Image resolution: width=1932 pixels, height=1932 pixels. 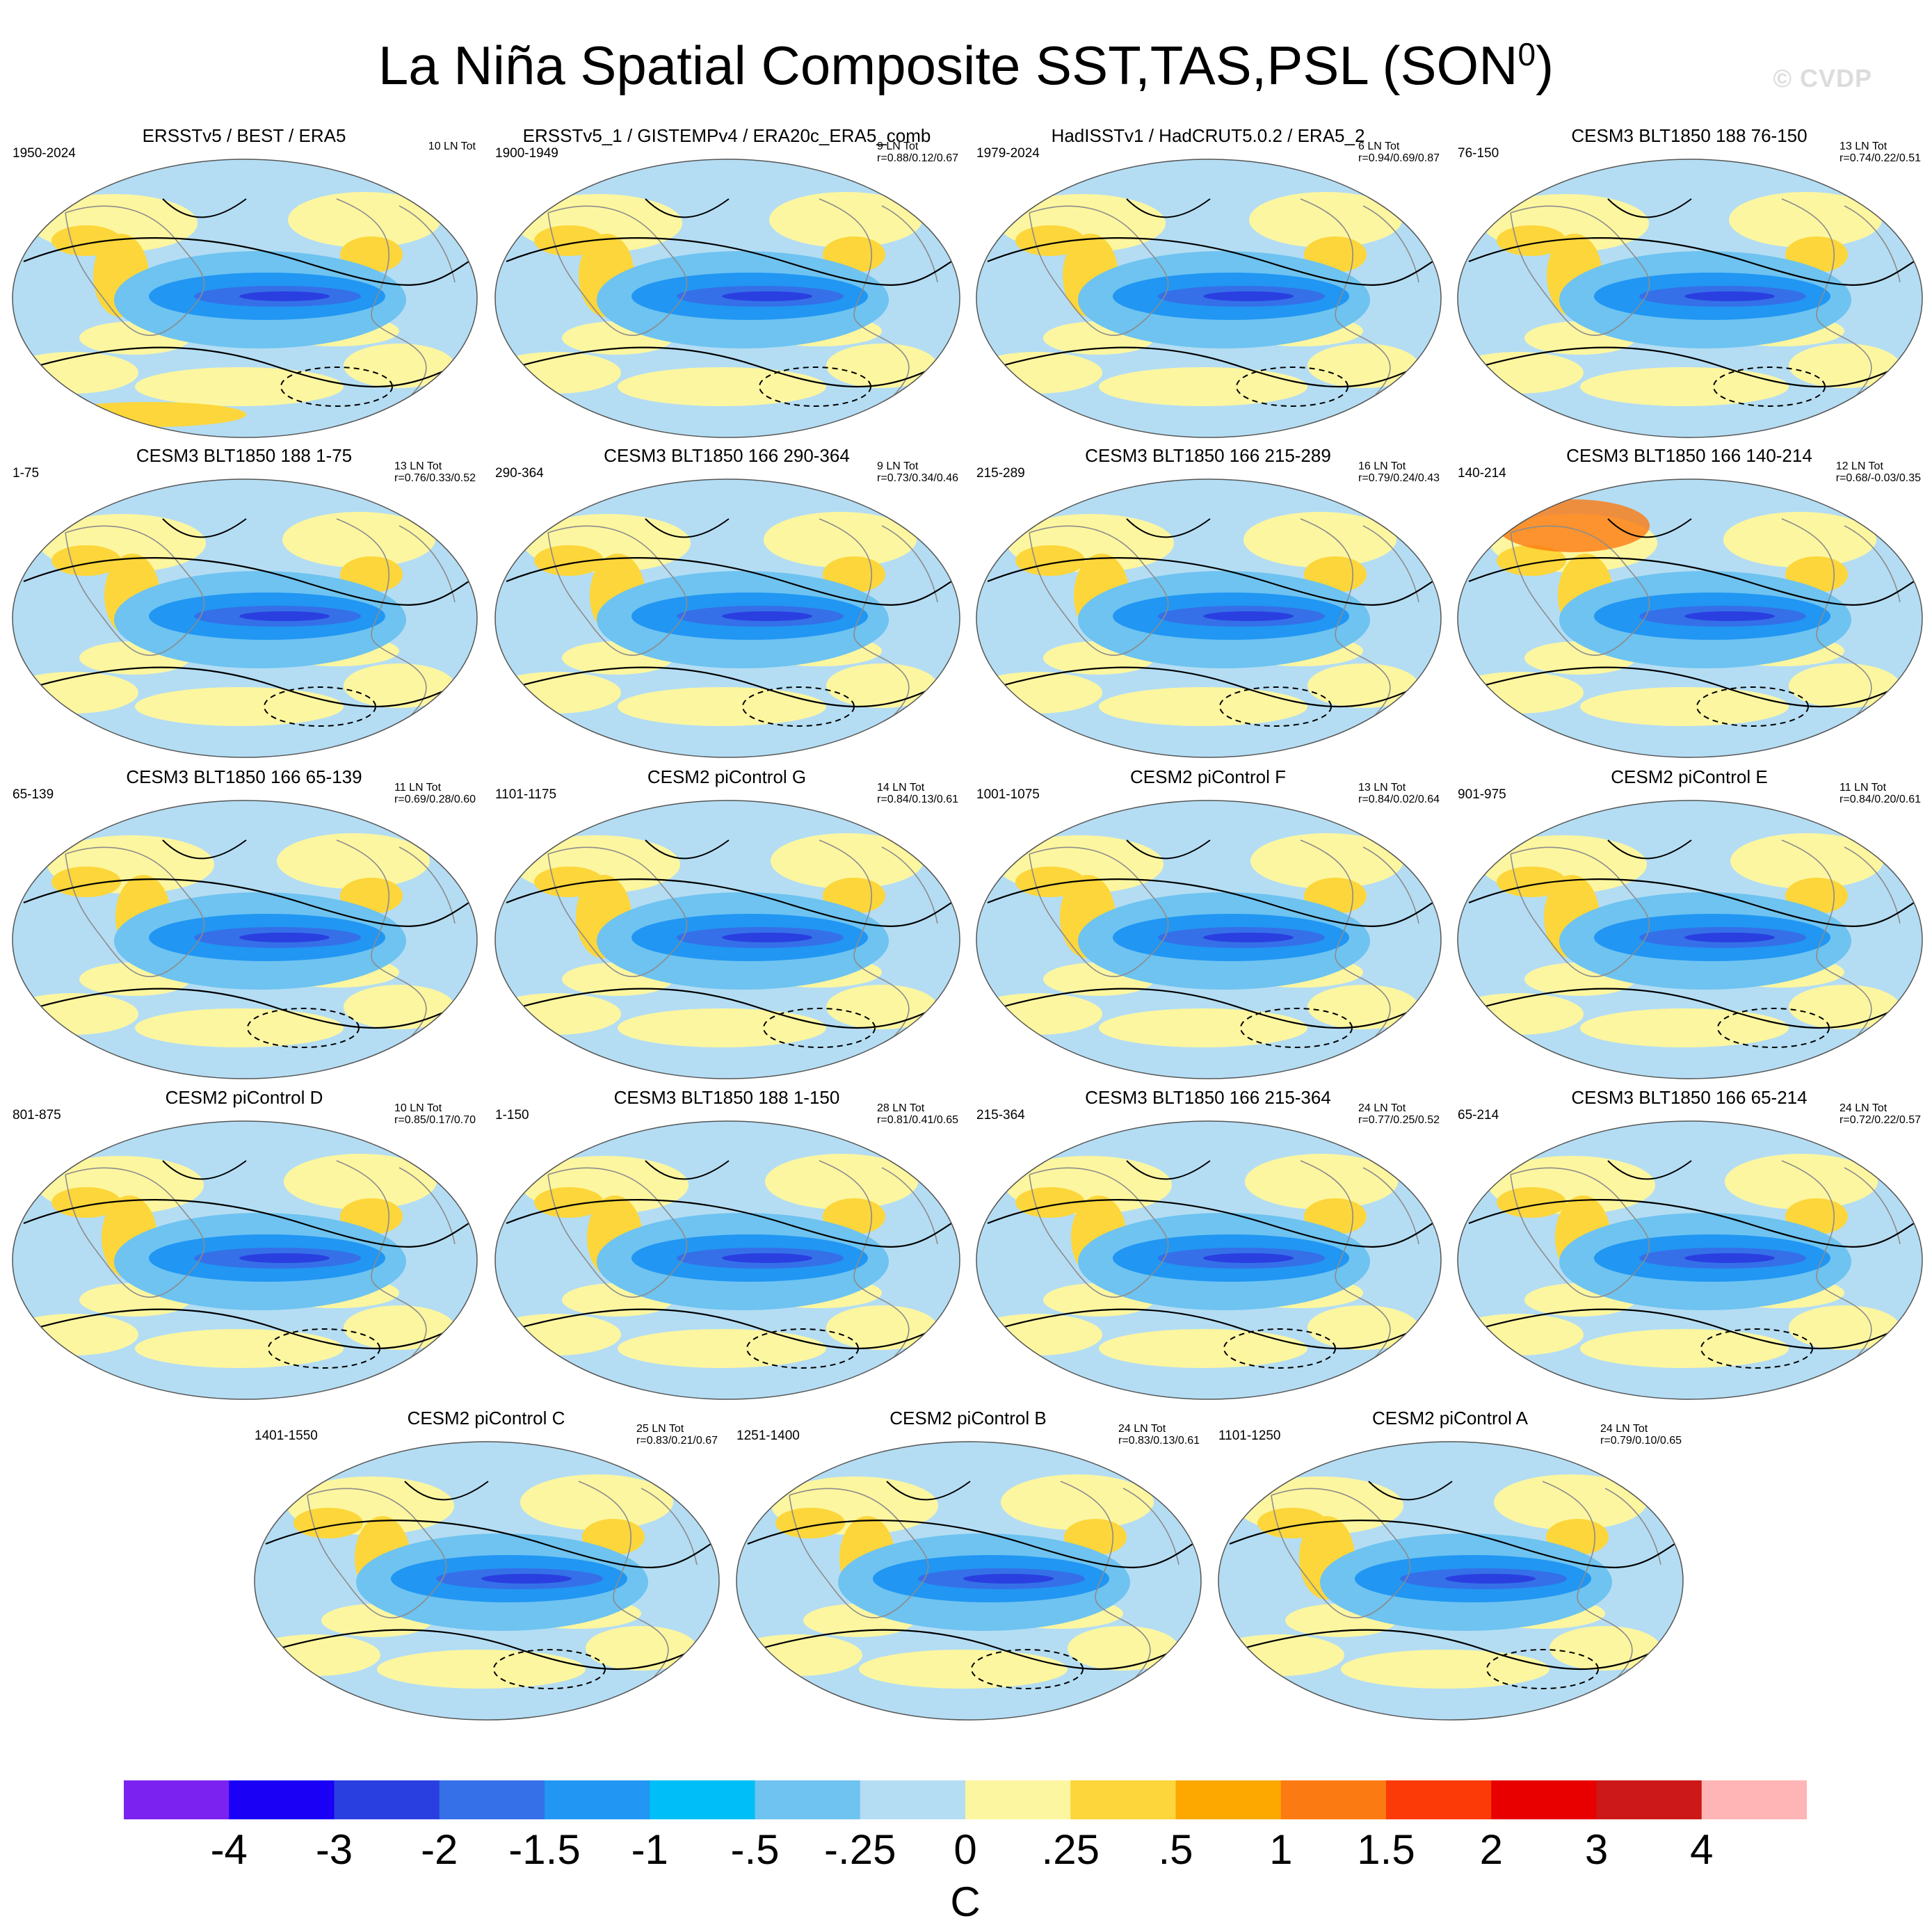 I want to click on panel-pattern-correlation: r=0.77/0.25/0.52, so click(x=1399, y=1120).